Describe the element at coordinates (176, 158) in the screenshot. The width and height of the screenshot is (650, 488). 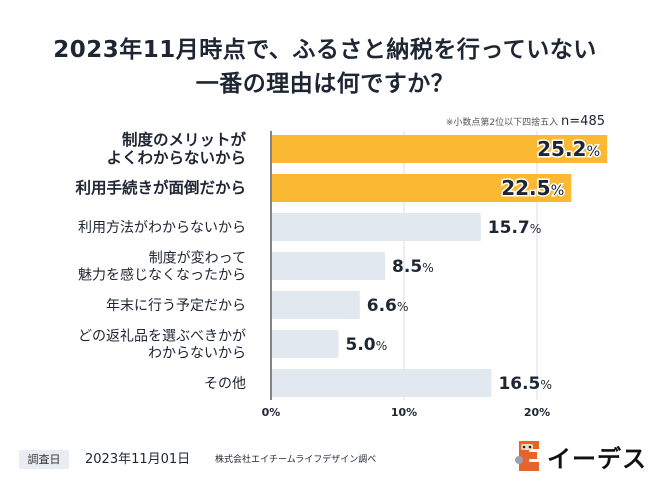
I see `category-label: よくわからないから` at that location.